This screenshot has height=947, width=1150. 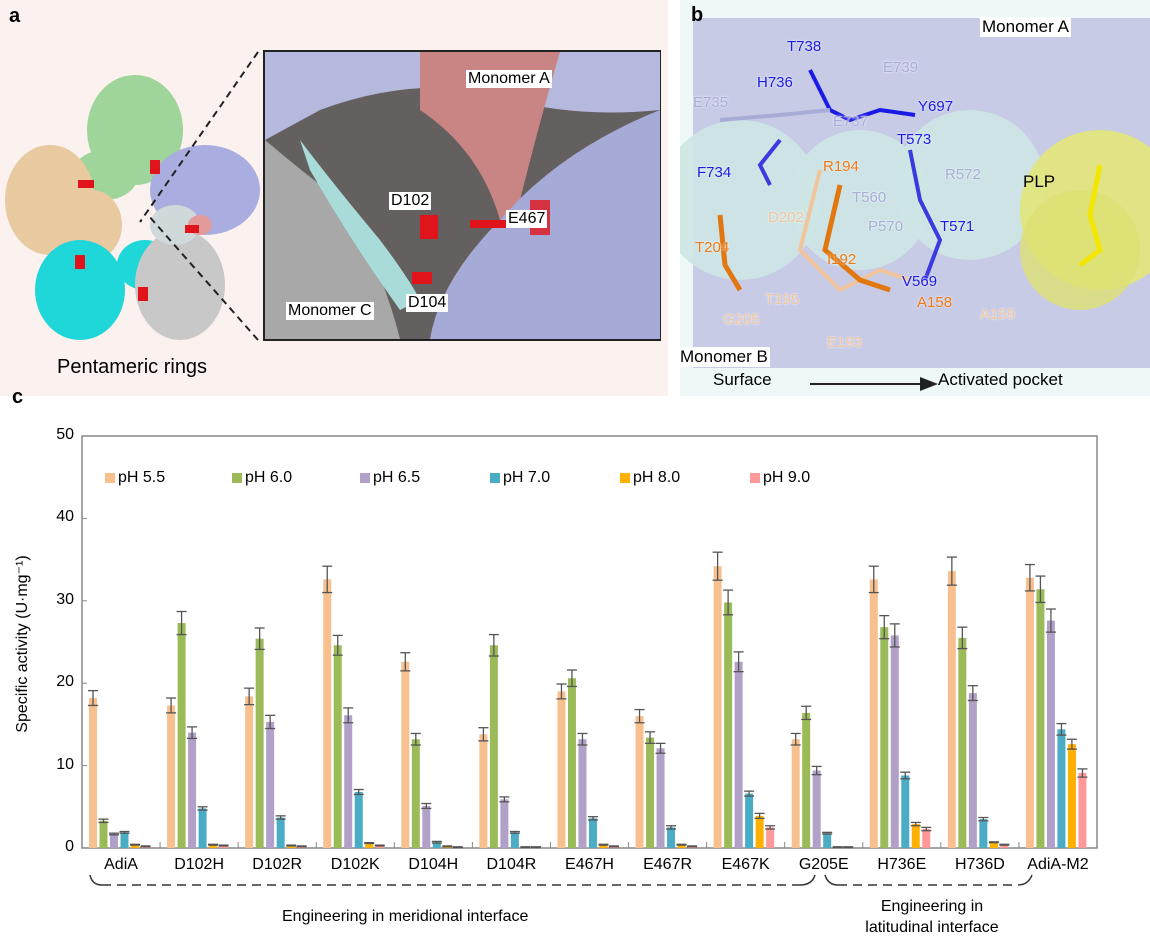 What do you see at coordinates (886, 226) in the screenshot?
I see `residue-label-p570: P570` at bounding box center [886, 226].